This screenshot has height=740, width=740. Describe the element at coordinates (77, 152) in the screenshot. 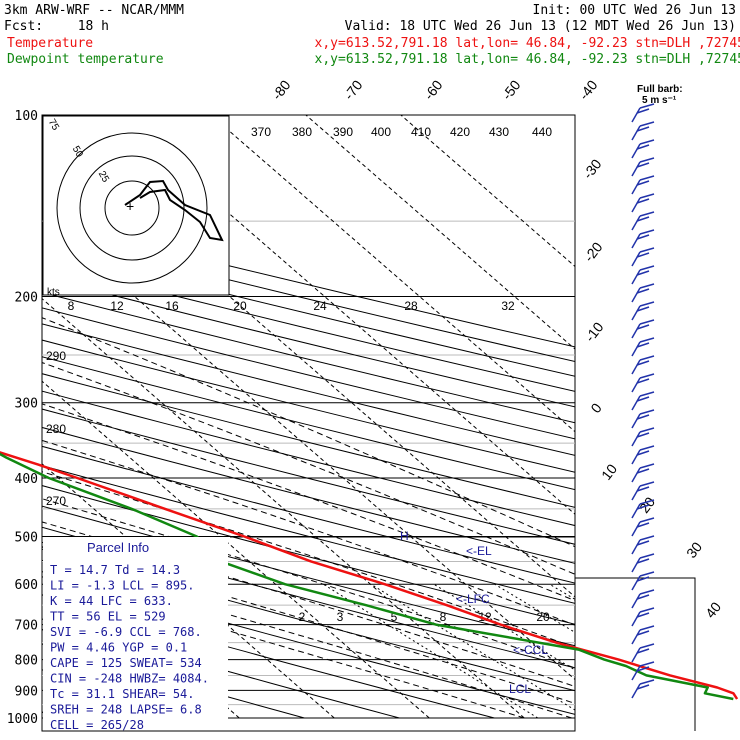

I see `hodograph-ring-label: 50` at that location.